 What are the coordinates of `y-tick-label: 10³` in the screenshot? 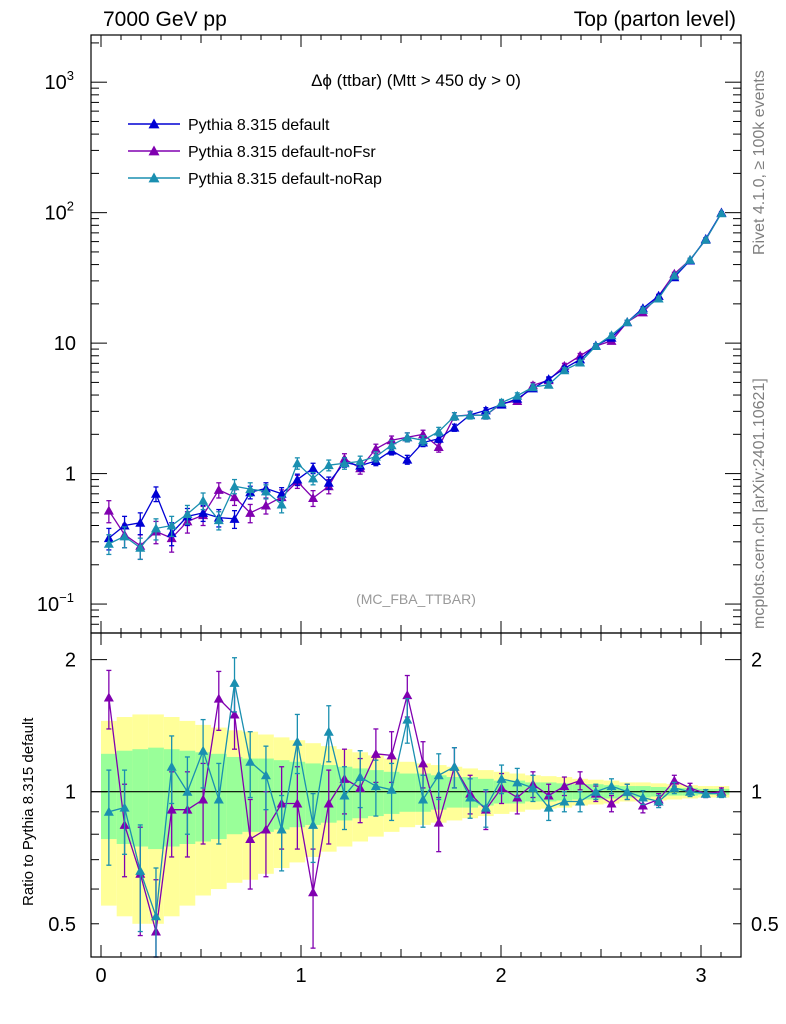 It's located at (59, 81).